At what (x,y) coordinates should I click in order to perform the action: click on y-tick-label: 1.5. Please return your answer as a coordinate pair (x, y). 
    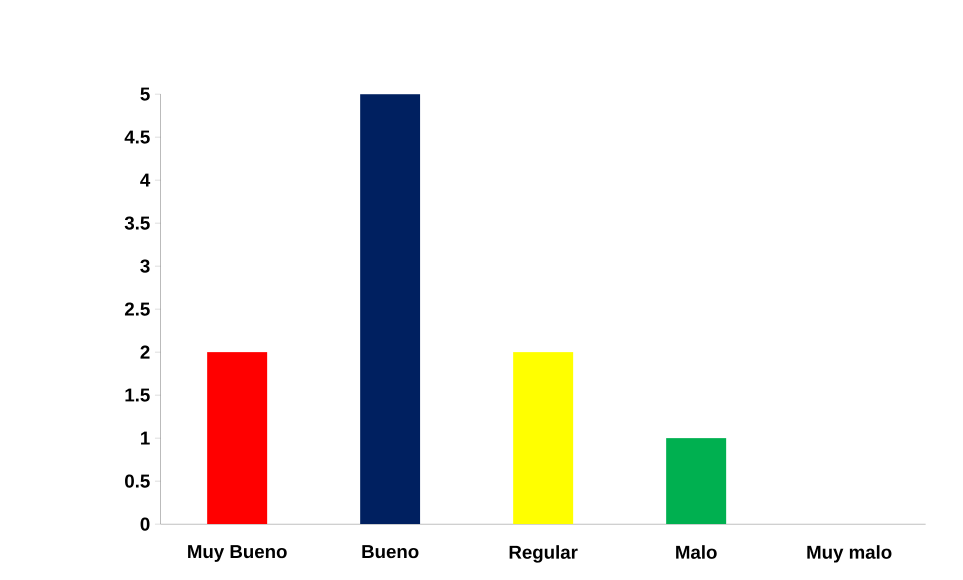
    Looking at the image, I should click on (137, 395).